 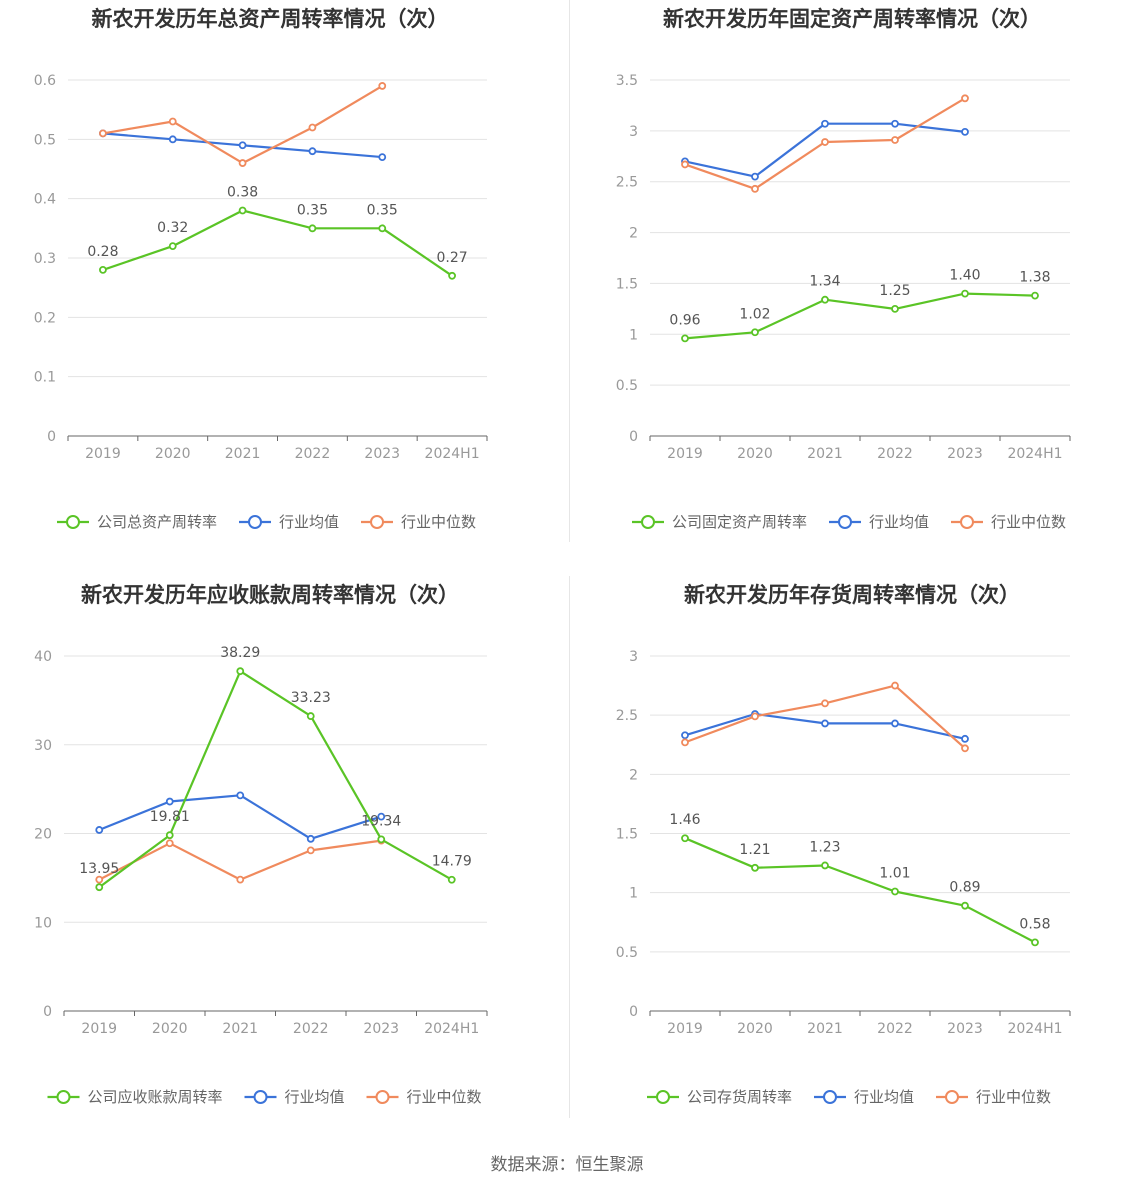 I want to click on data-label: 0.27, so click(x=451, y=258).